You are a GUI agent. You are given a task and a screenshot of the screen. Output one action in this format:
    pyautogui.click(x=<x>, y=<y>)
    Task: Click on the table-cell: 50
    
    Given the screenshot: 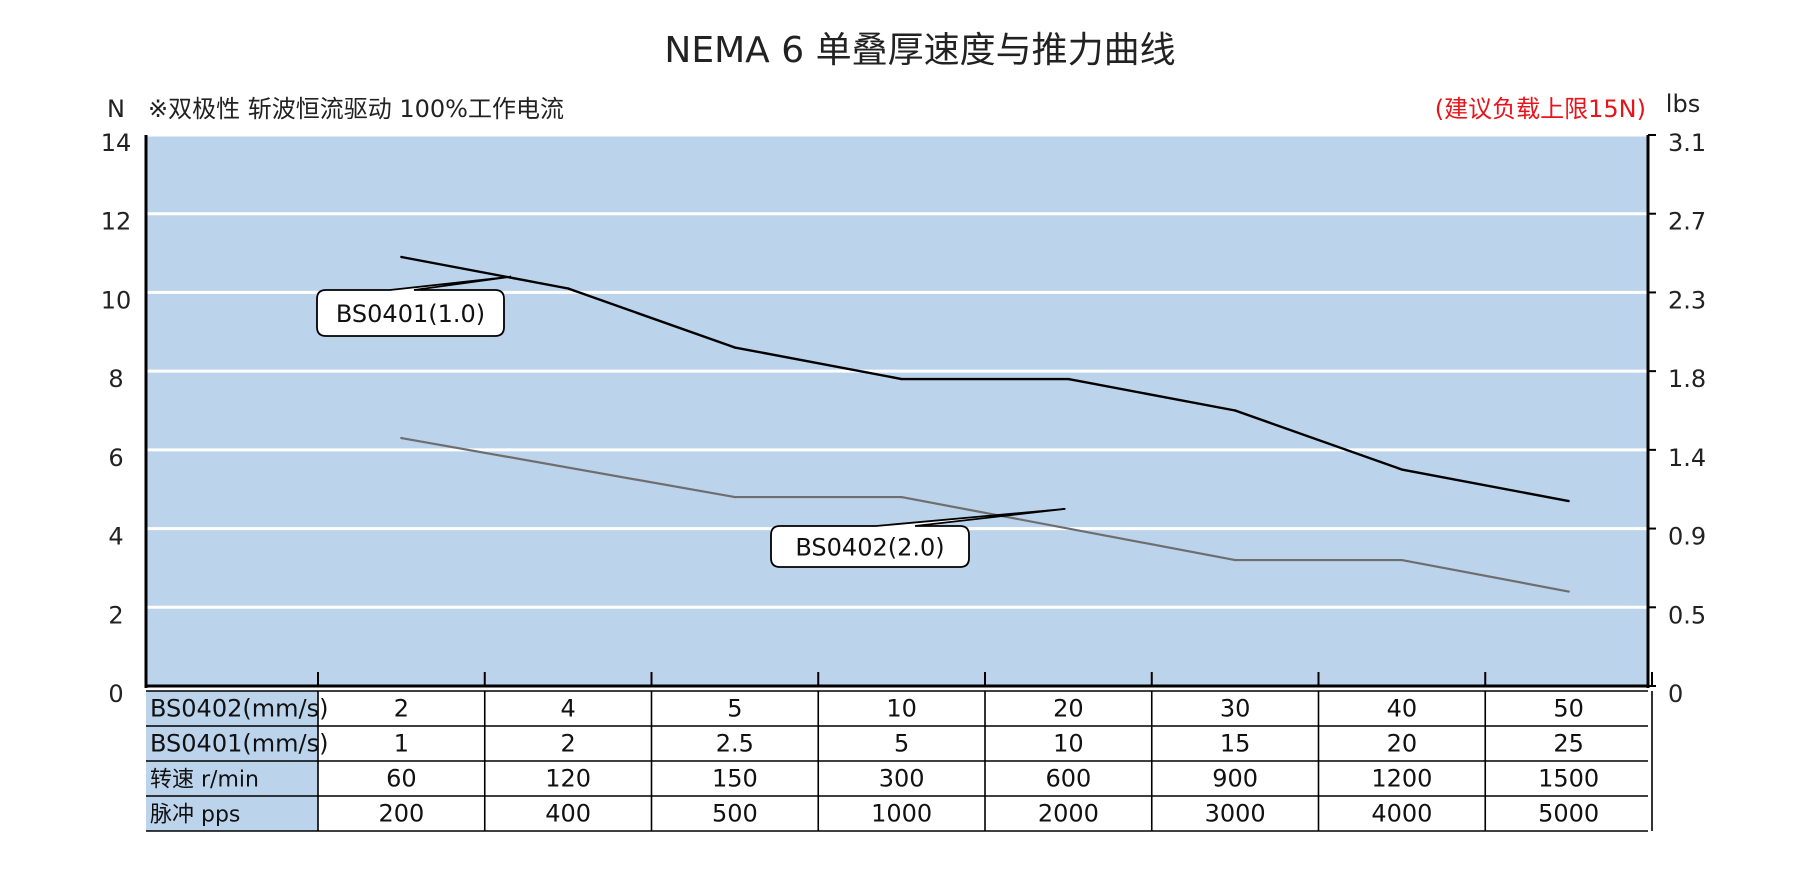 What is the action you would take?
    pyautogui.click(x=1568, y=709)
    